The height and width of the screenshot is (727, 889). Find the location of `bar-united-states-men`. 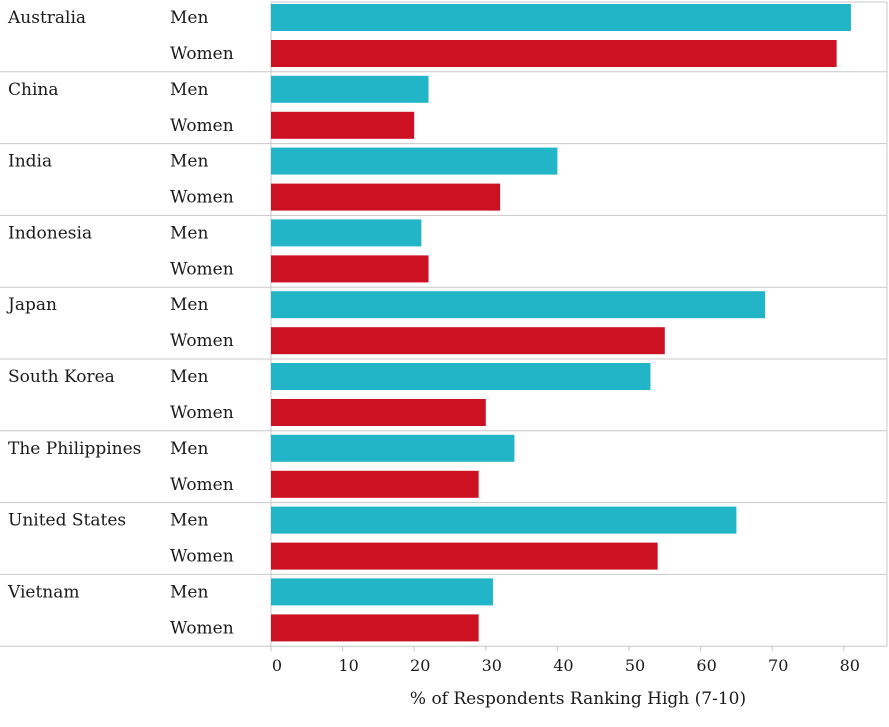

bar-united-states-men is located at coordinates (504, 520).